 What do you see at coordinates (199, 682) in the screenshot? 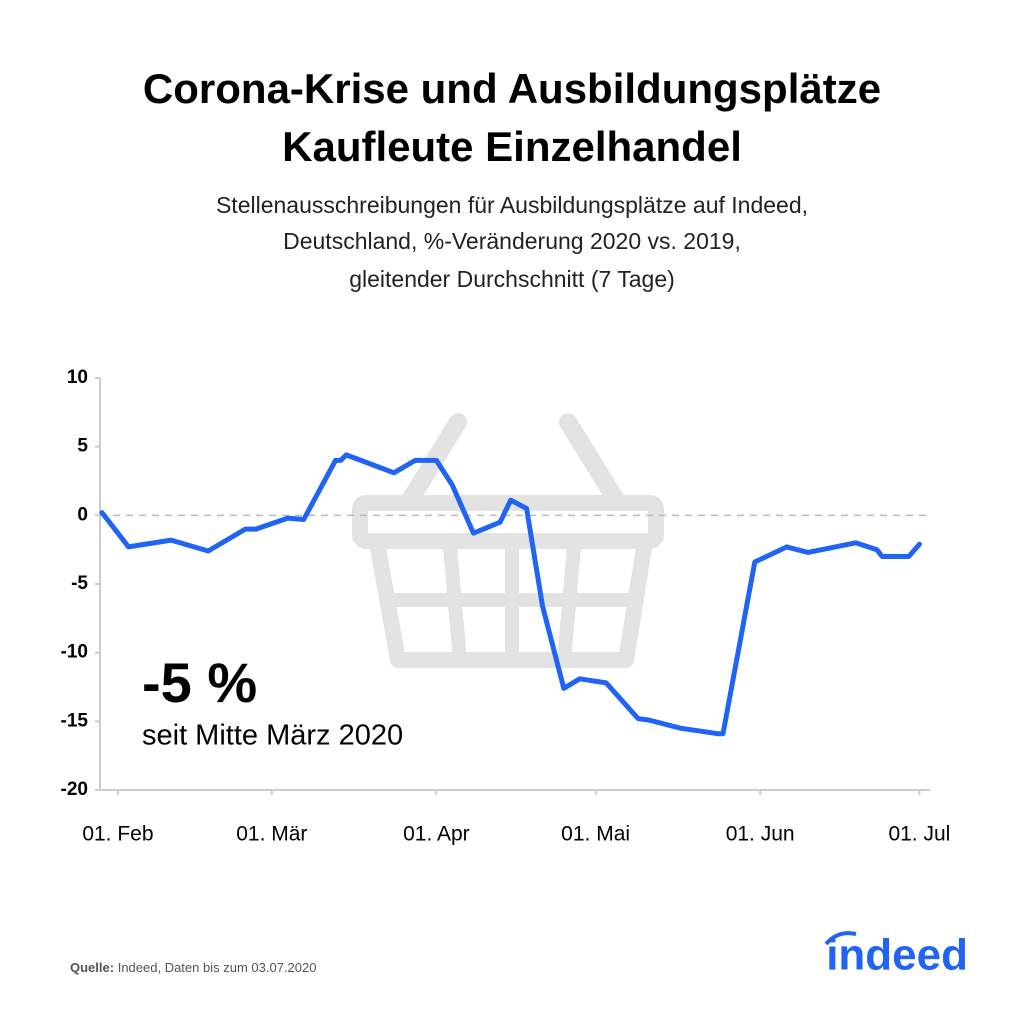
I see `annotation-value: -5 %` at bounding box center [199, 682].